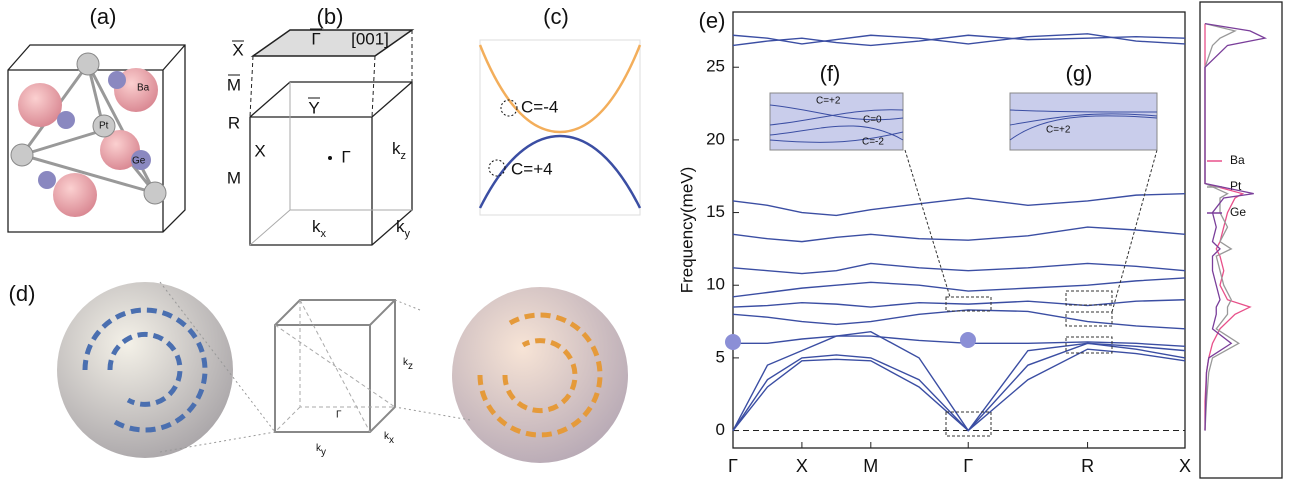 The width and height of the screenshot is (1298, 483). I want to click on axis-label: ky, so click(321, 450).